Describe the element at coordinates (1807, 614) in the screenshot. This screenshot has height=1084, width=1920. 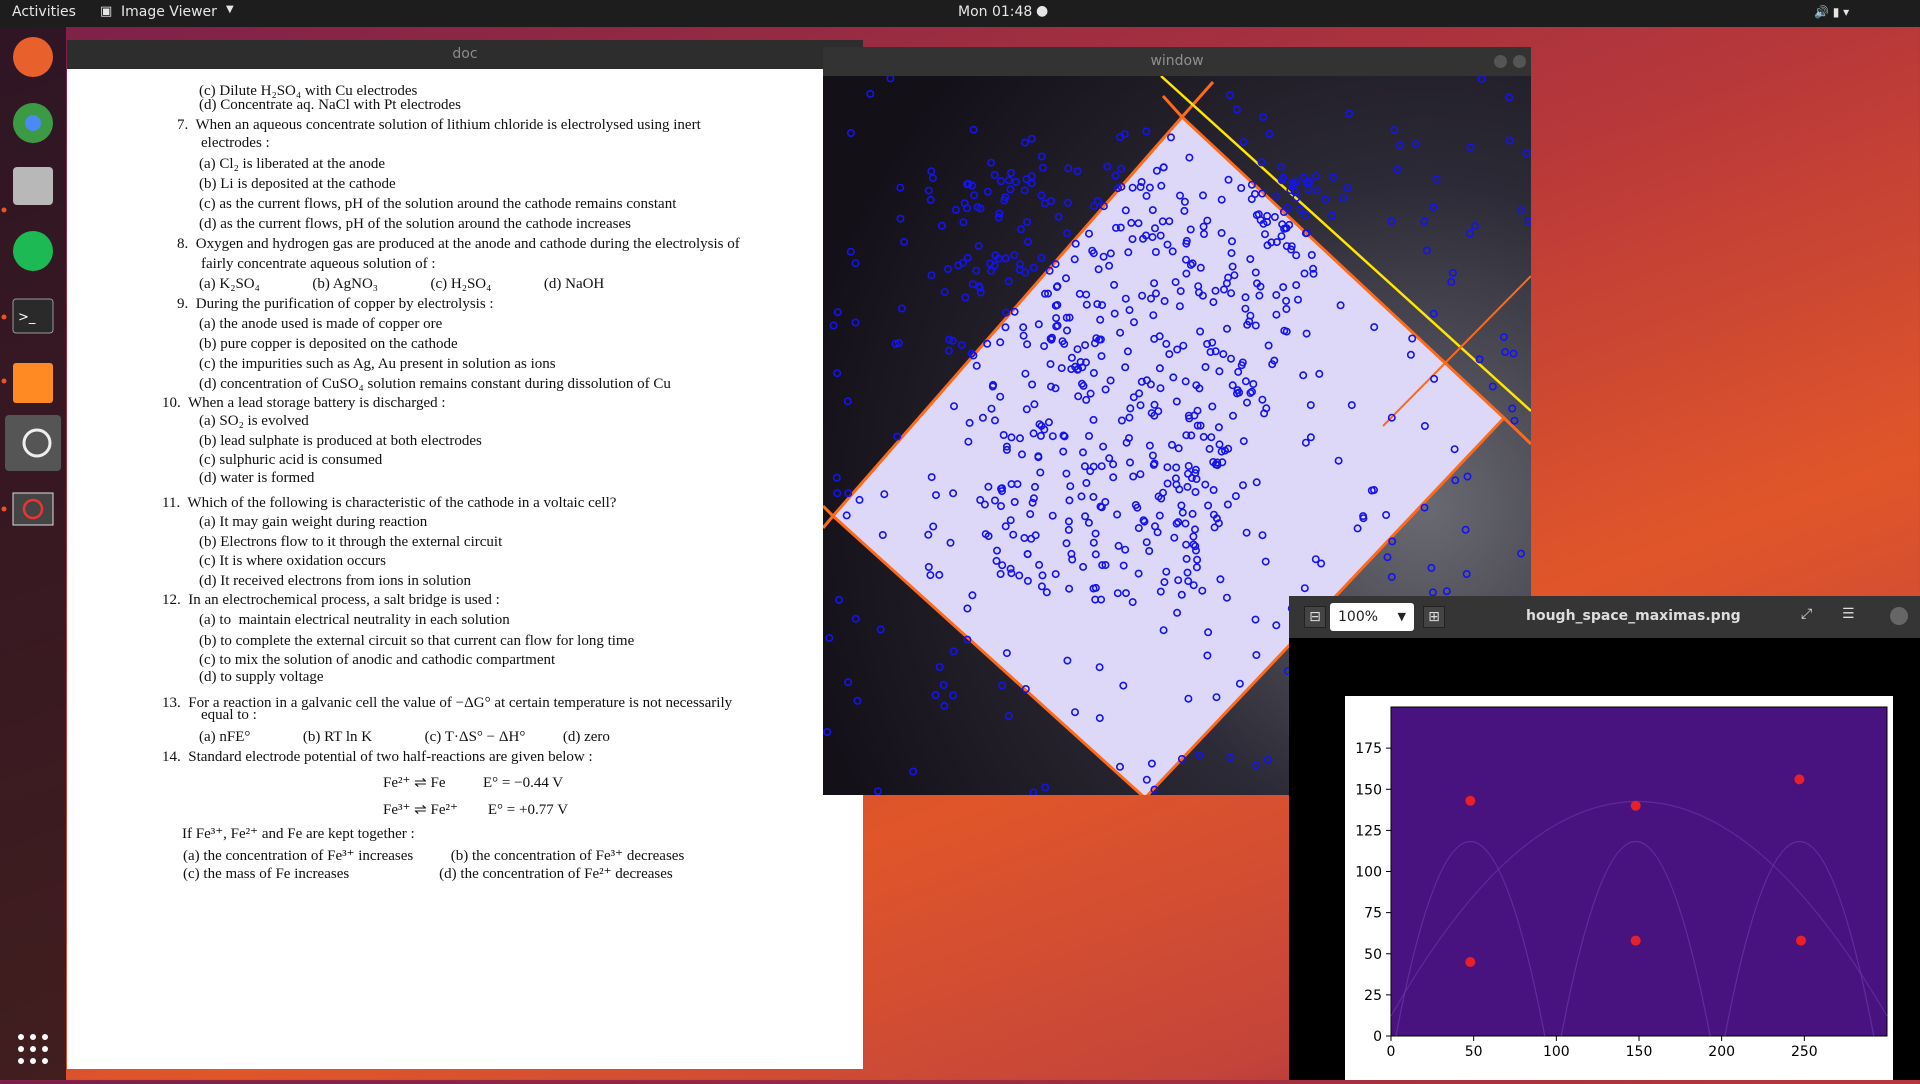
I see `fullscreen-button: ⤢` at that location.